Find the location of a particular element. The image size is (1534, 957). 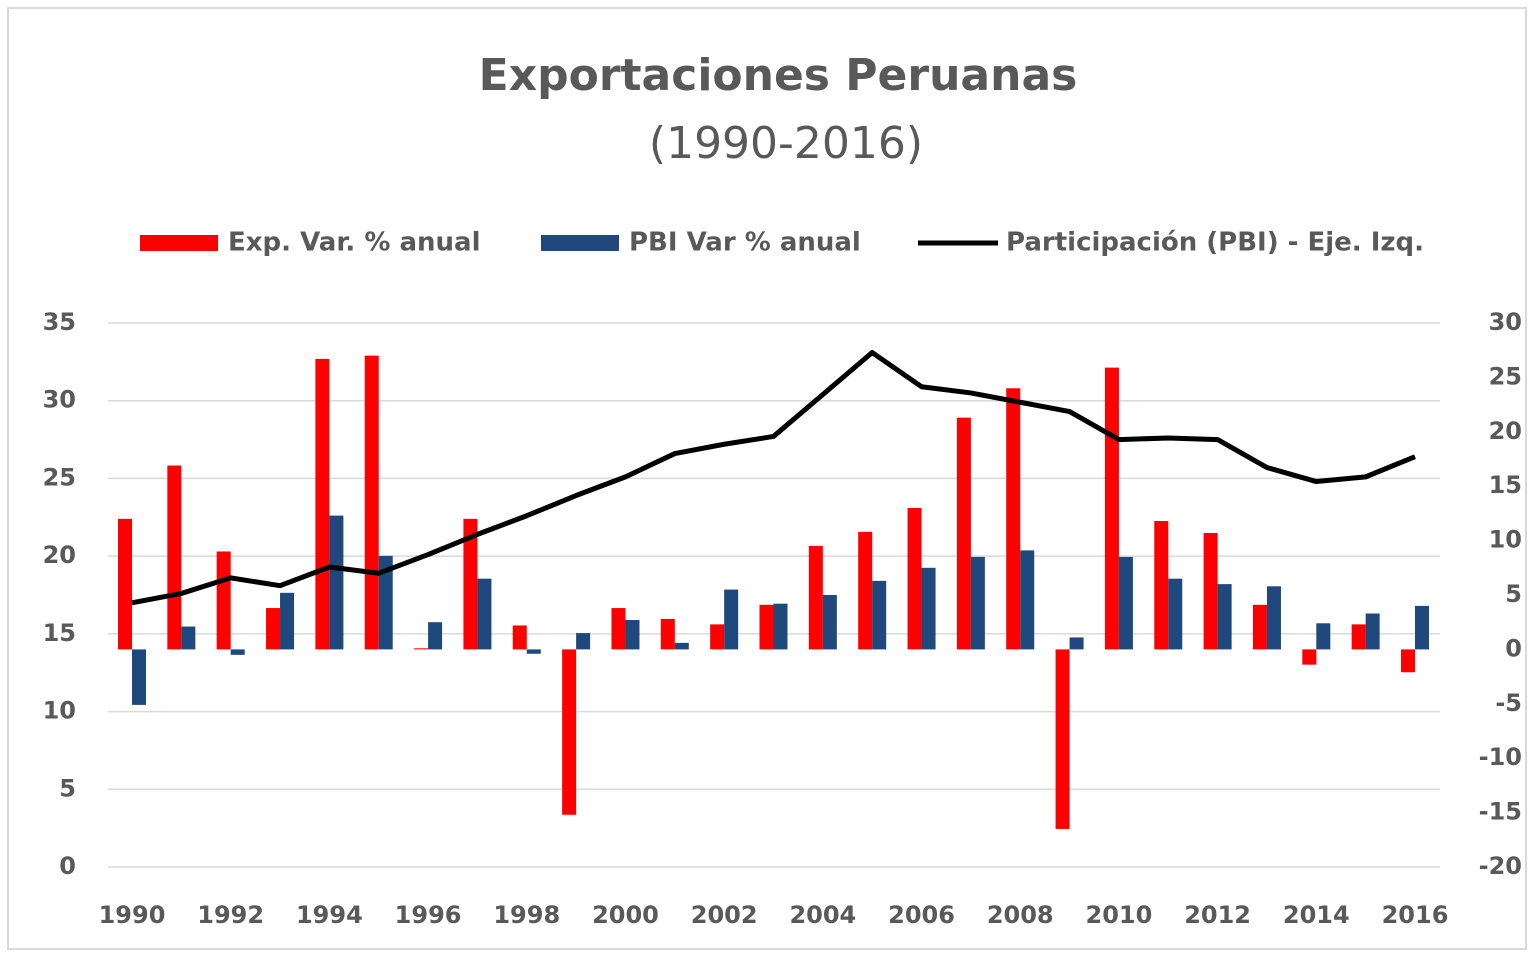

y-tick-label: 5 is located at coordinates (67, 788).